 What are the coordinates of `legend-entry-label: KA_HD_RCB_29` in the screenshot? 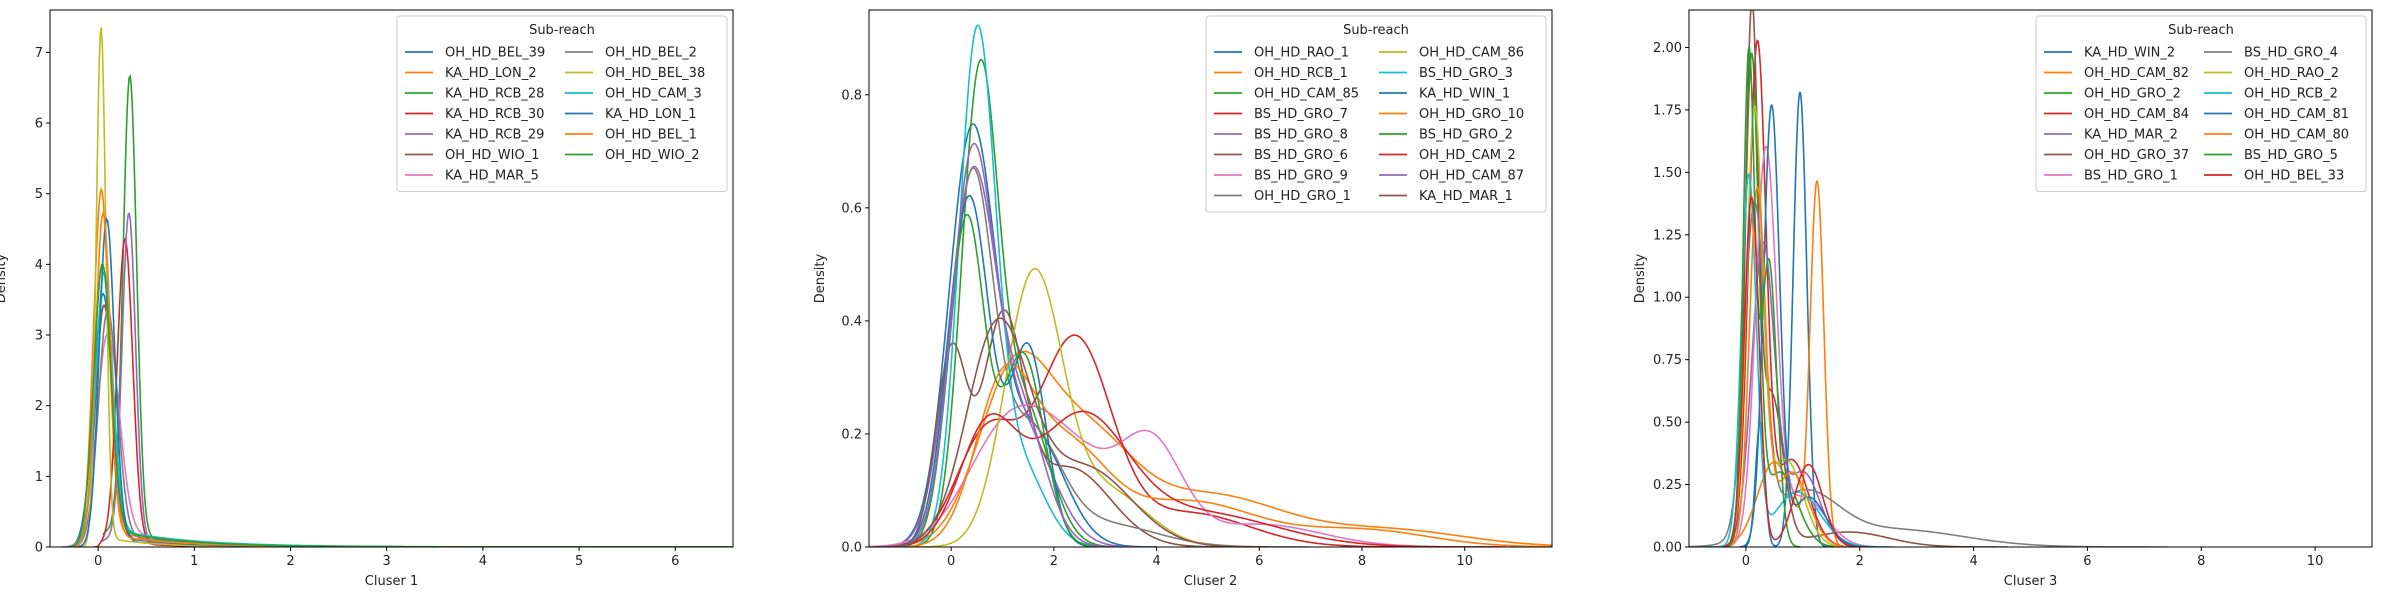 It's located at (494, 135).